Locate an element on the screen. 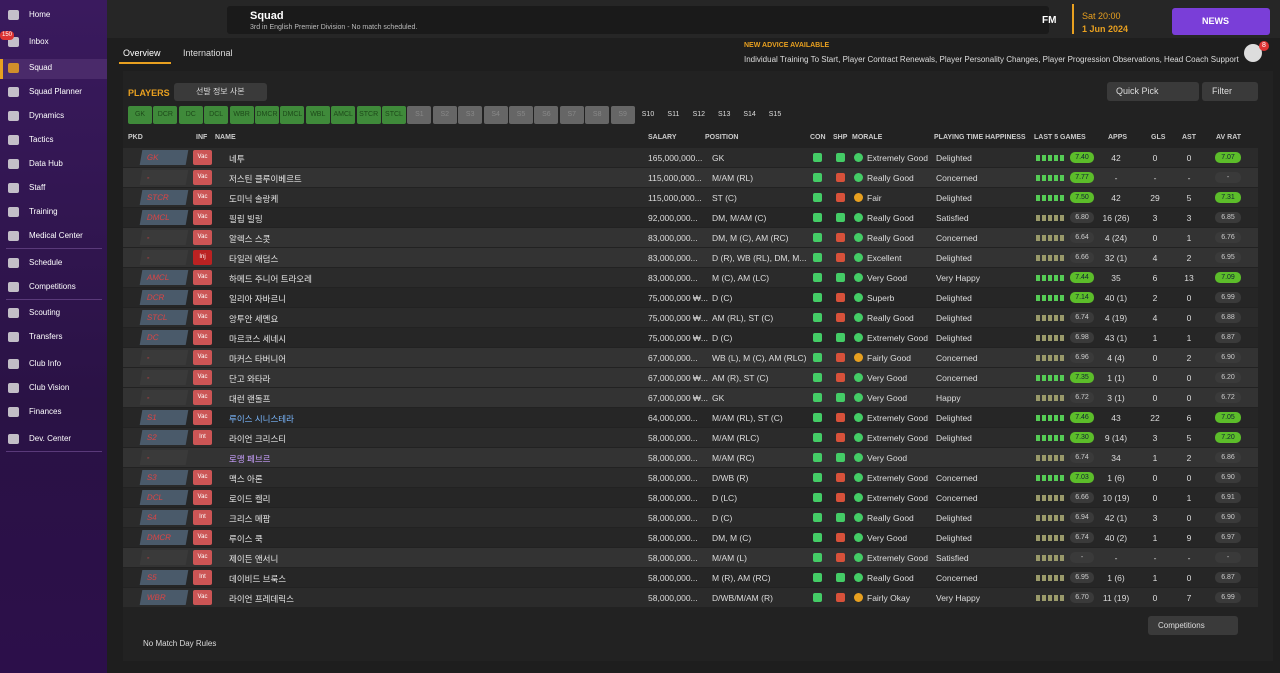  news-button: NEWS is located at coordinates (1221, 21).